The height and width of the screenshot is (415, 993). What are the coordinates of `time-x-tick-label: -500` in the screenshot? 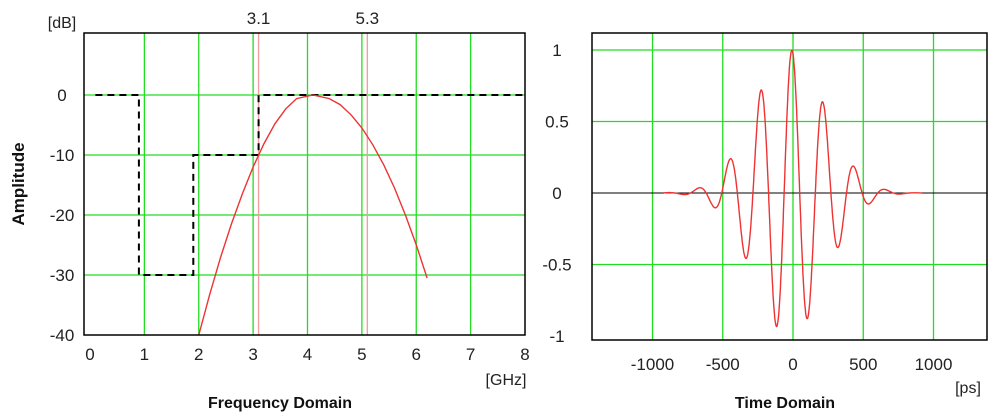 It's located at (723, 364).